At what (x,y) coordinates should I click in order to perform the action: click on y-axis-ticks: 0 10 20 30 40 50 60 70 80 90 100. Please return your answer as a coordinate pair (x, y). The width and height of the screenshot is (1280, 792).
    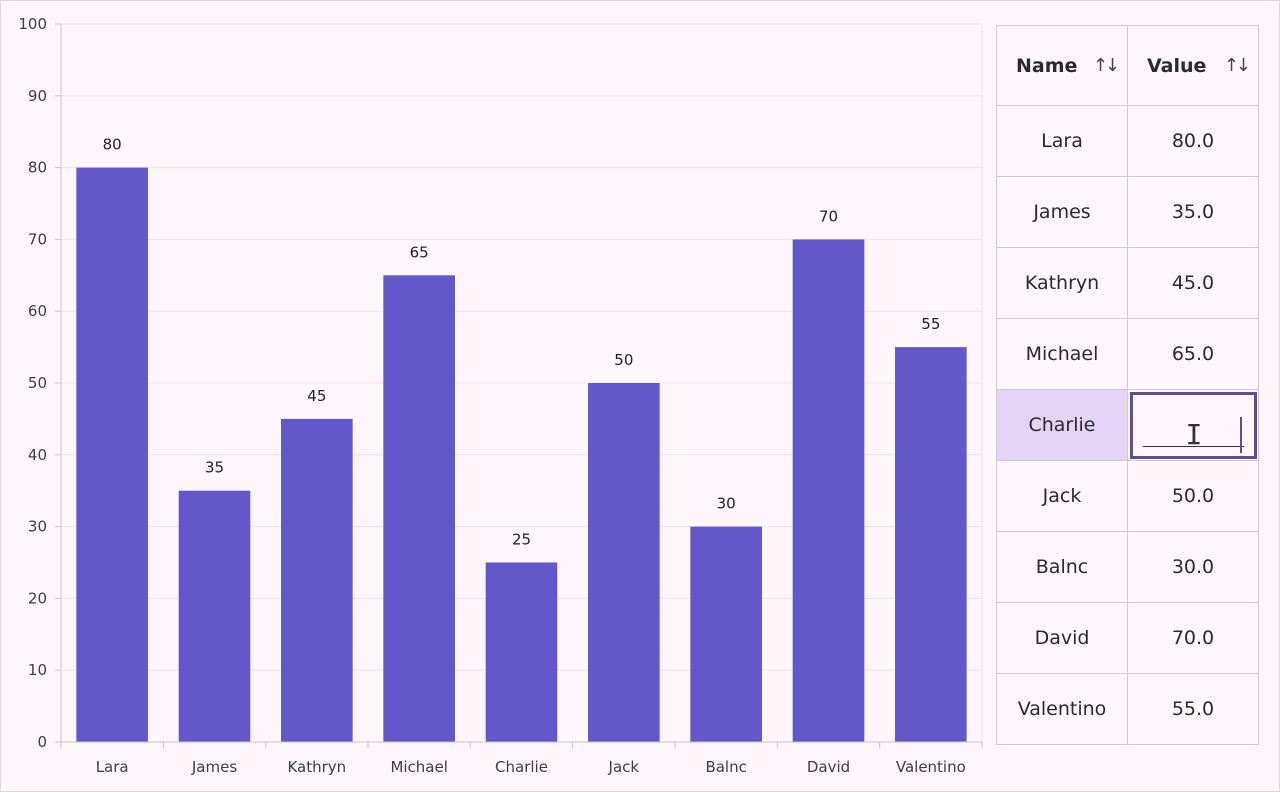
    Looking at the image, I should click on (39, 383).